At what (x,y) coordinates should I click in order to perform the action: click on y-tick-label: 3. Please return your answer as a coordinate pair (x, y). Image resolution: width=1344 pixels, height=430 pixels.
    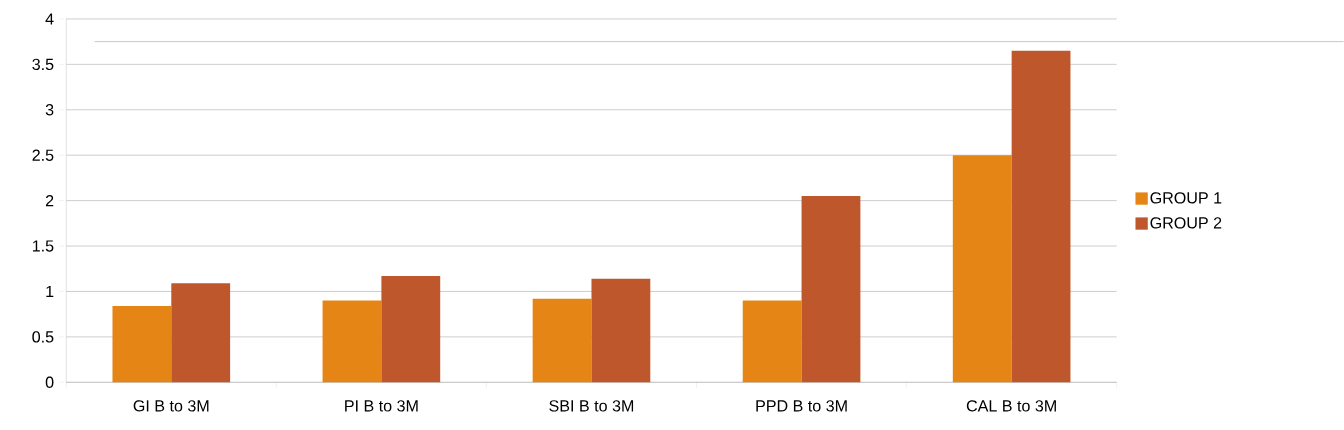
    Looking at the image, I should click on (49, 110).